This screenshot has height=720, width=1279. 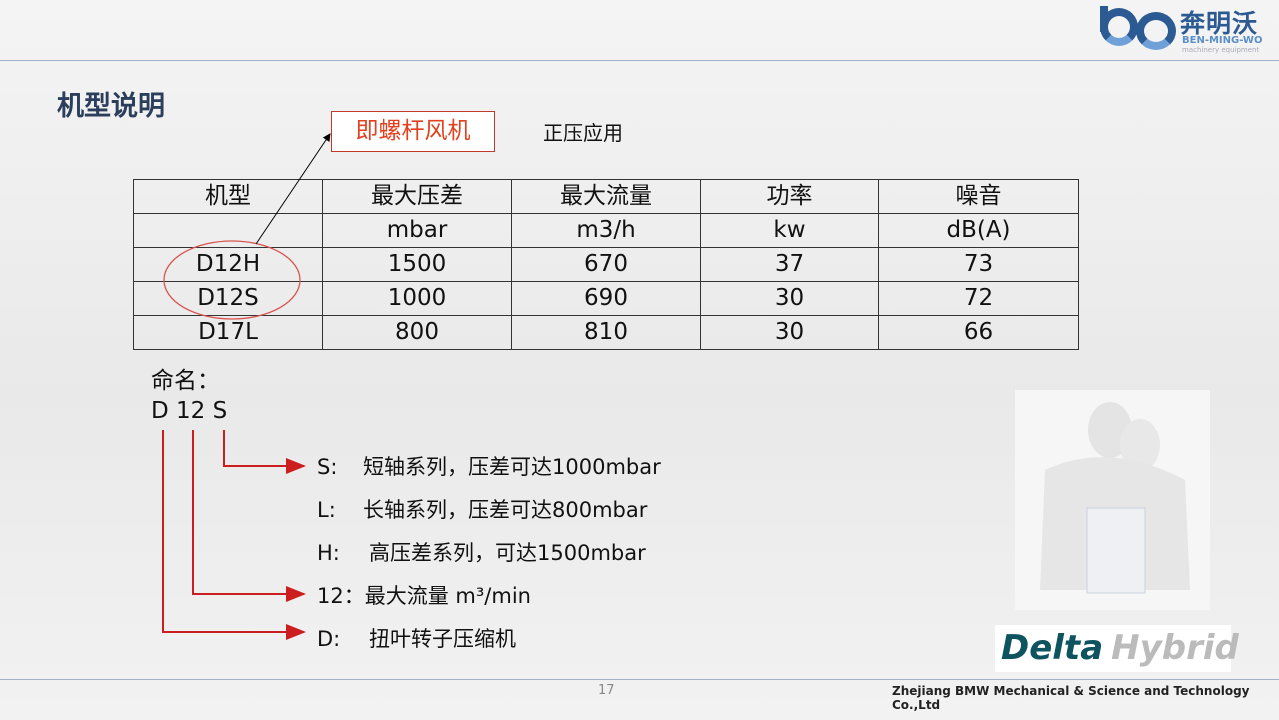 What do you see at coordinates (228, 298) in the screenshot?
I see `table-cell: D12S` at bounding box center [228, 298].